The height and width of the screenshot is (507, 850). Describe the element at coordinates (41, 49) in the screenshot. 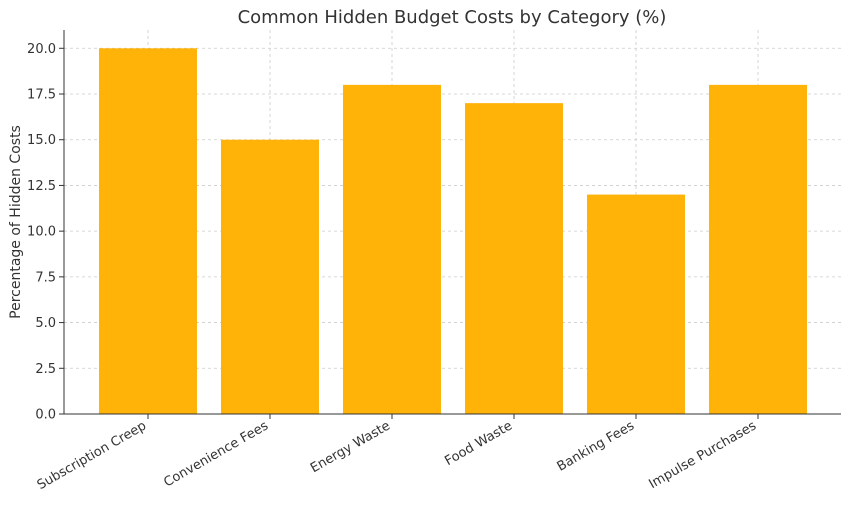

I see `y-tick-label: 20.0` at that location.